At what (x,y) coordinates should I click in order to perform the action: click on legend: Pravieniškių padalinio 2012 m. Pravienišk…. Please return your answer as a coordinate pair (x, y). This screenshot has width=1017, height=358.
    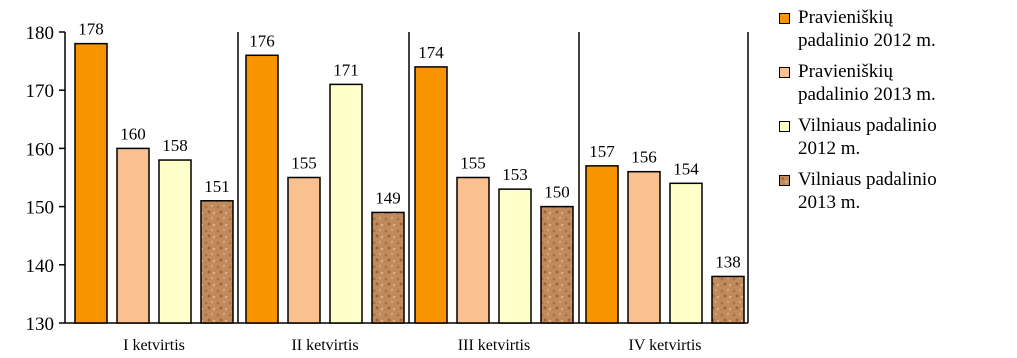
    Looking at the image, I should click on (896, 114).